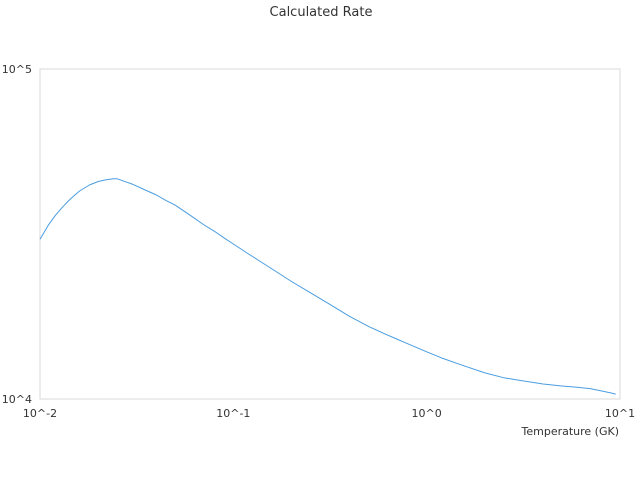 The image size is (640, 484). What do you see at coordinates (570, 431) in the screenshot?
I see `x-axis-label: Temperature (GK)` at bounding box center [570, 431].